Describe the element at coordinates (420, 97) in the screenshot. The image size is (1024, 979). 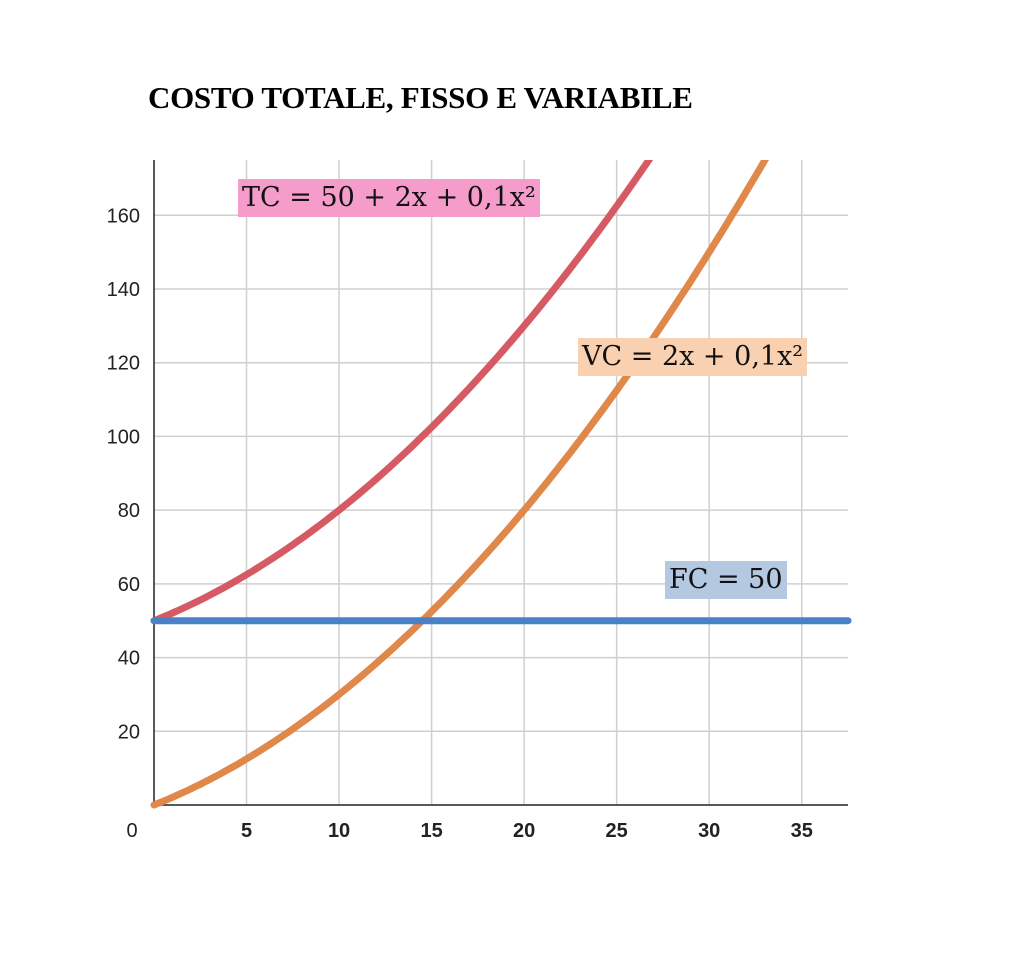
I see `chart-title: COSTO TOTALE, FISSO E VARIABILE` at that location.